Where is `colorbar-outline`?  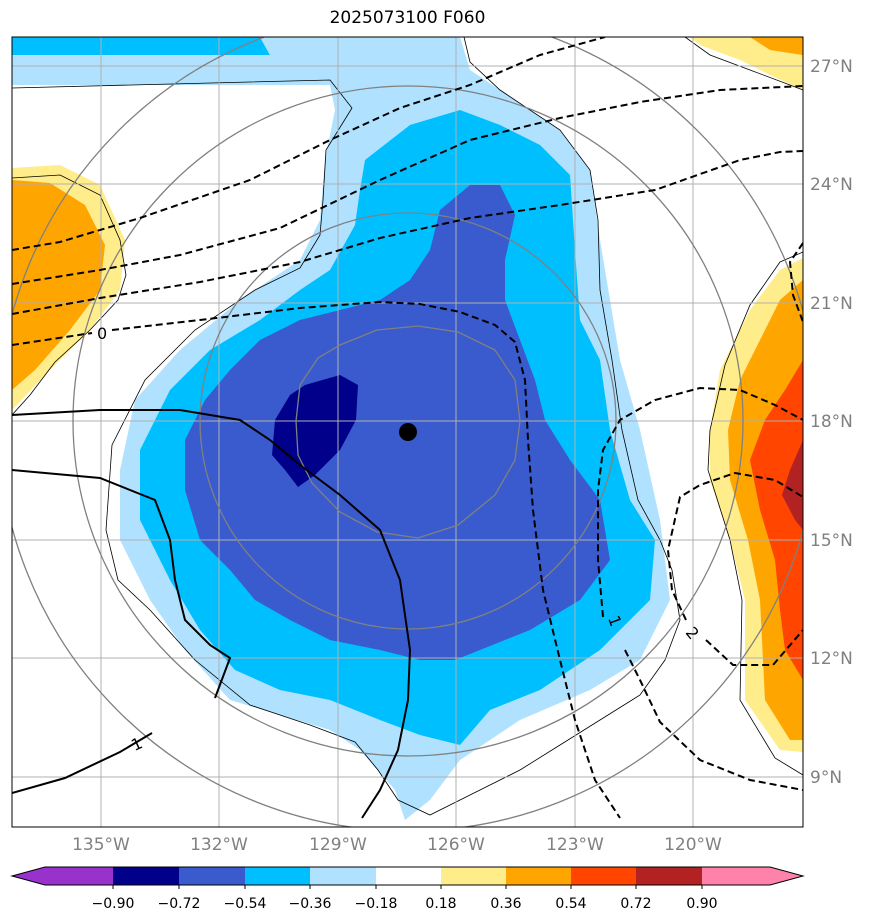 colorbar-outline is located at coordinates (407, 876).